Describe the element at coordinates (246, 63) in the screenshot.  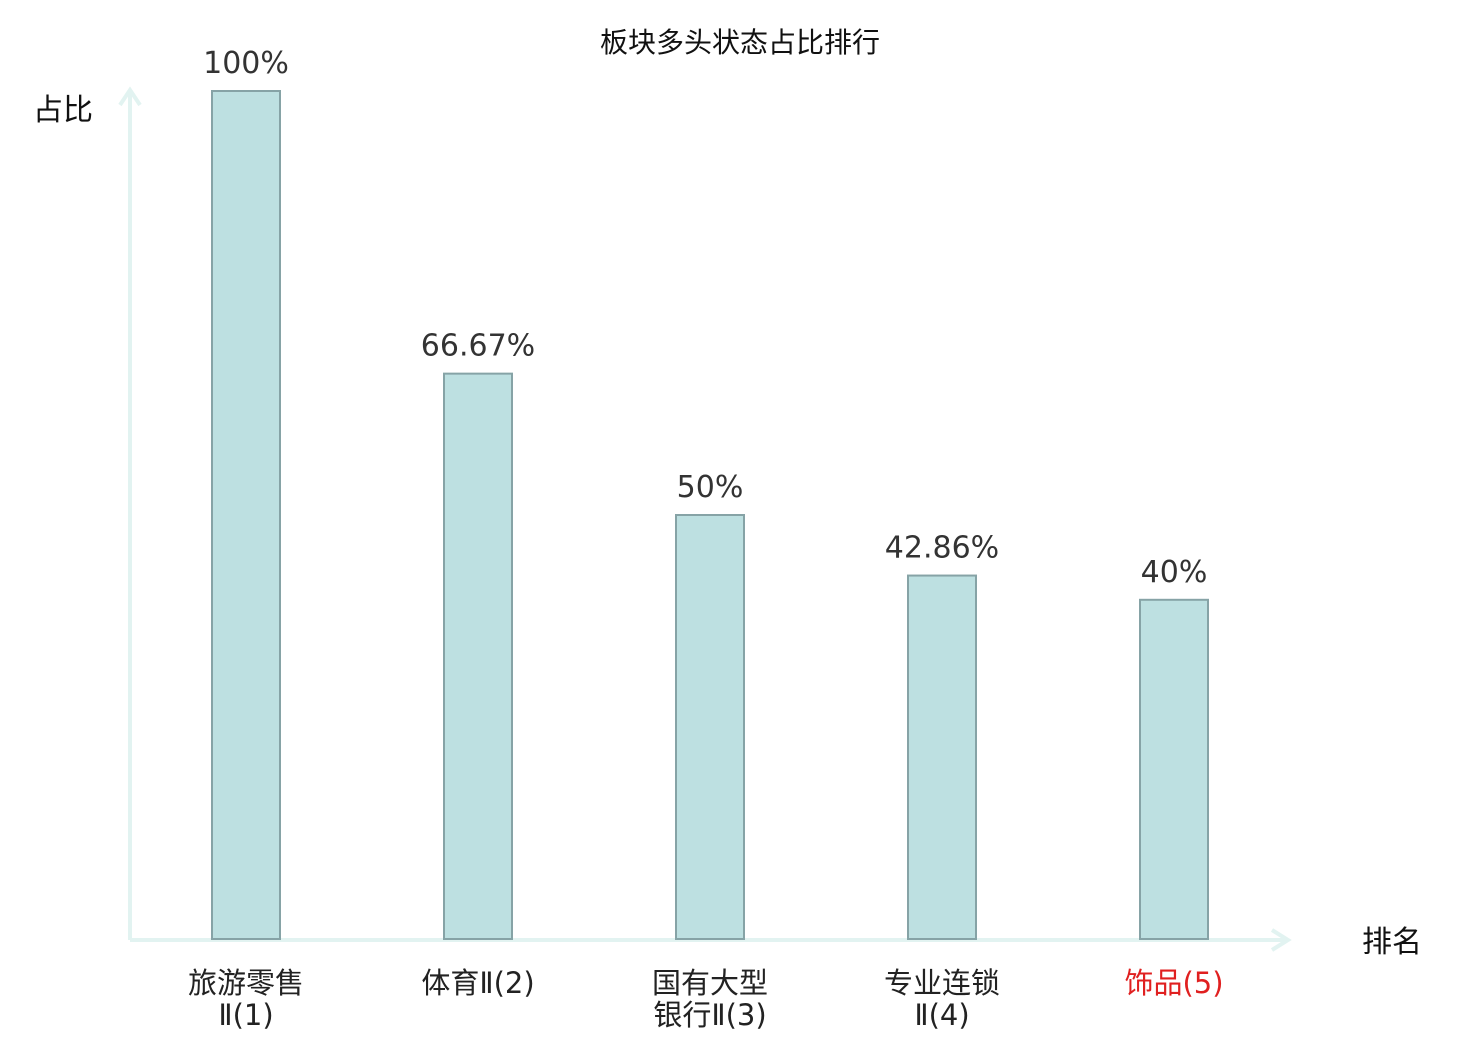
I see `value-label-1: 100%` at that location.